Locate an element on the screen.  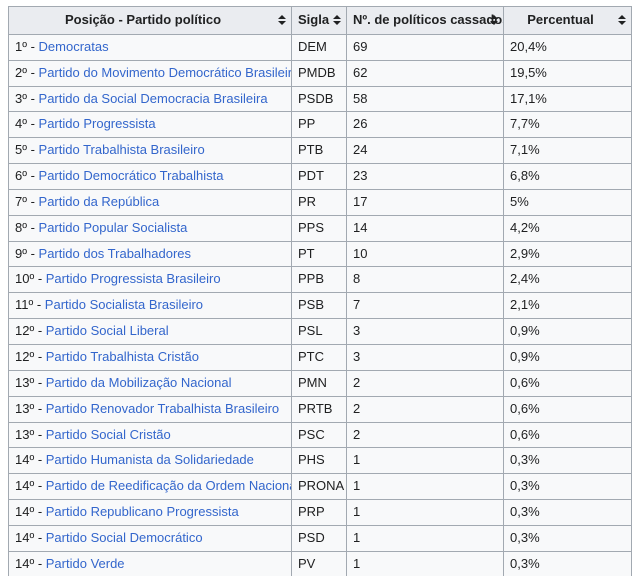
position-label: 10º - is located at coordinates (30, 279).